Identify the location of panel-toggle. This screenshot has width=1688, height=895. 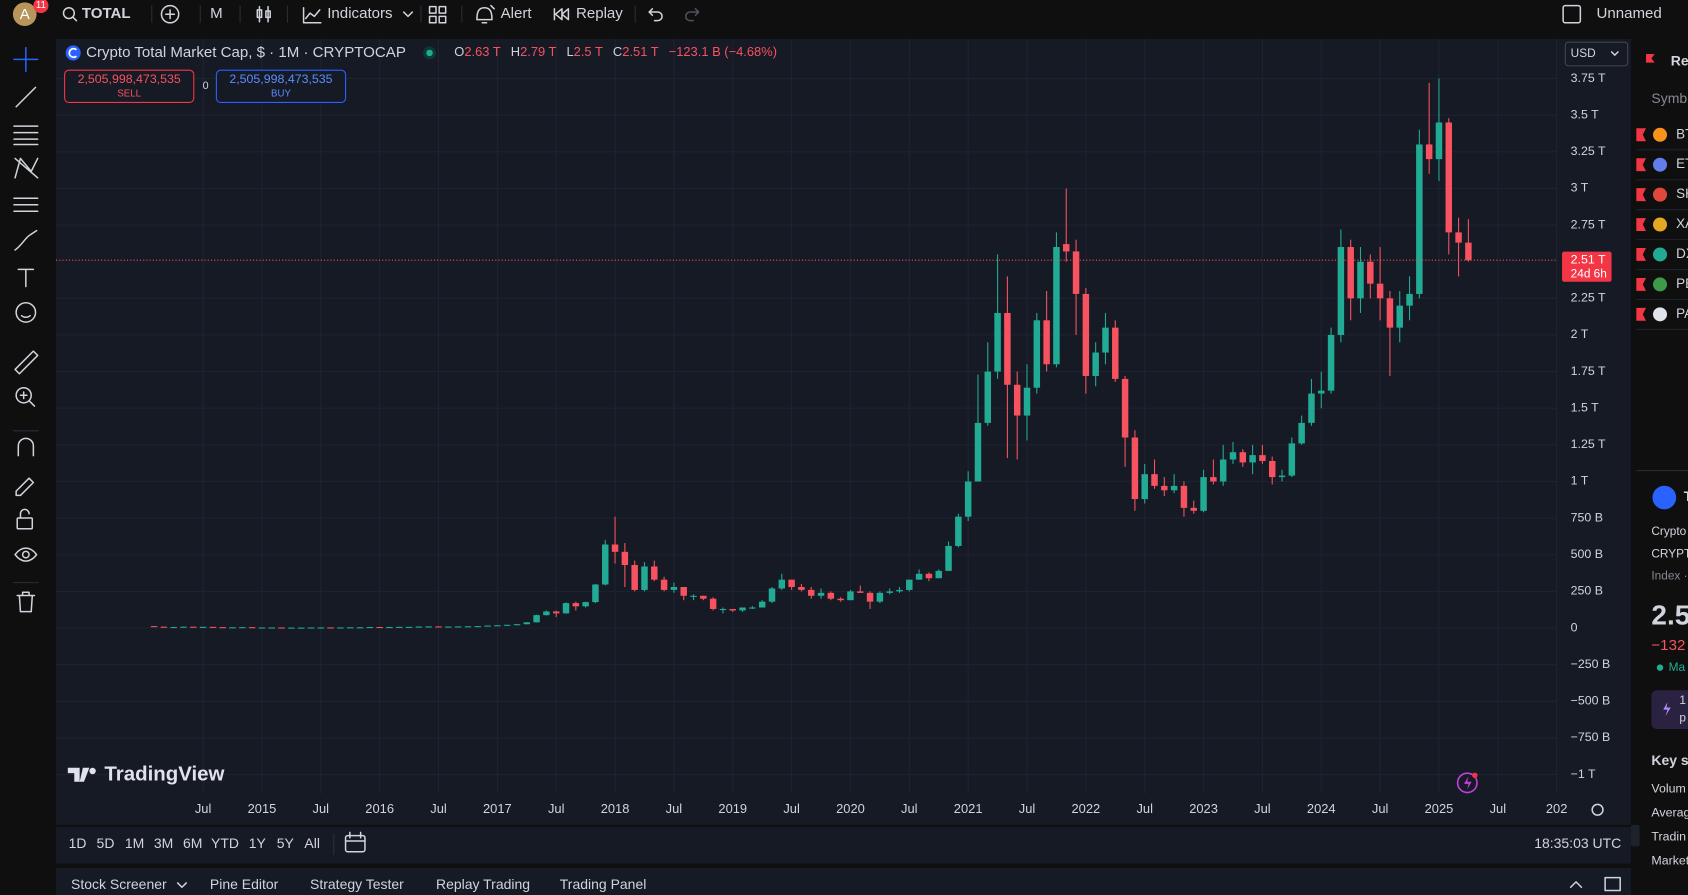
(1635, 835).